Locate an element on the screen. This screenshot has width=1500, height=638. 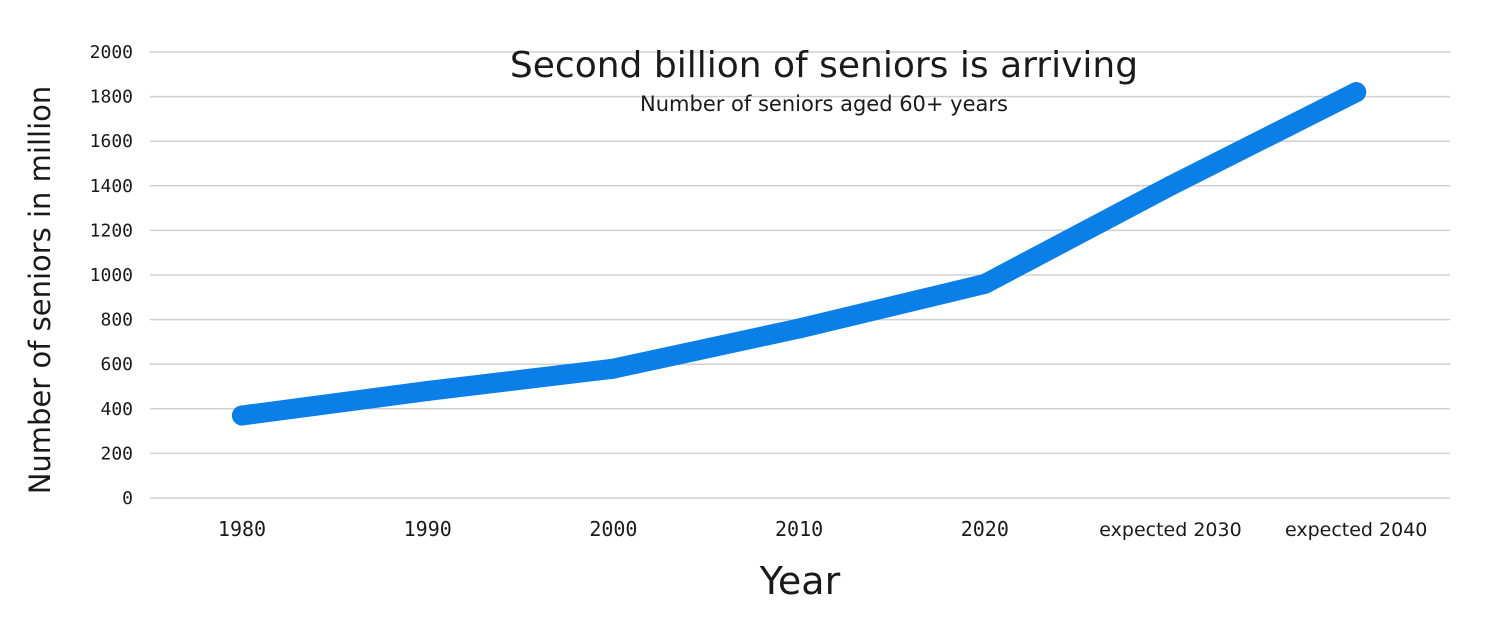
x-tick-label-4: 2020 is located at coordinates (985, 529).